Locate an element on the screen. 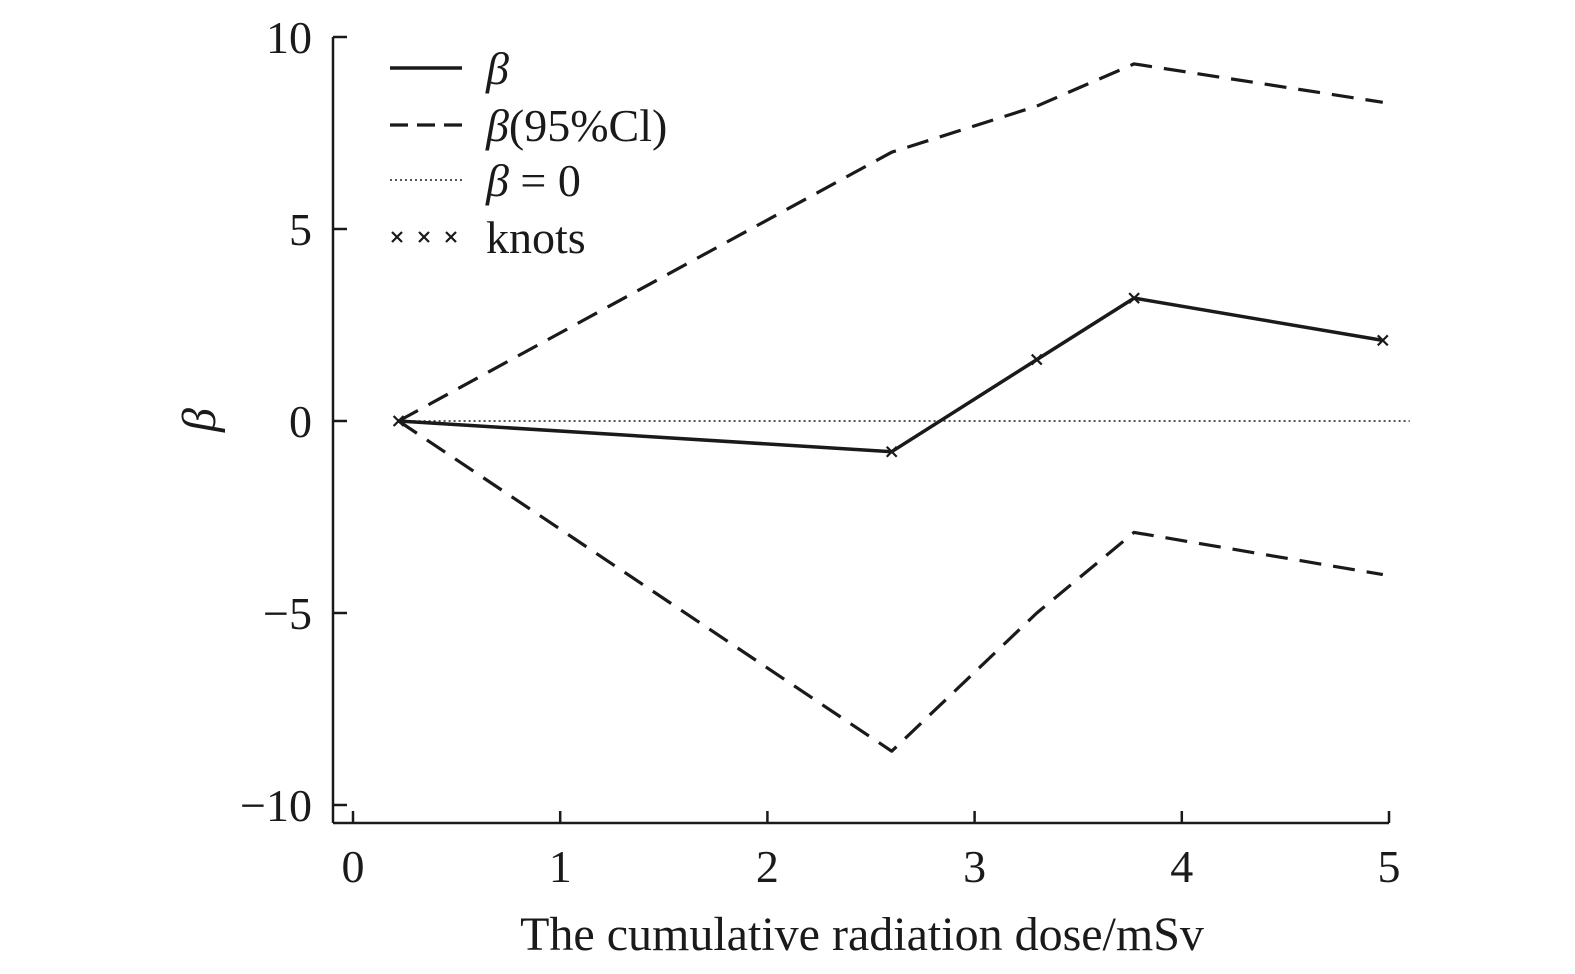  x-tick-label: 1 is located at coordinates (560, 866).